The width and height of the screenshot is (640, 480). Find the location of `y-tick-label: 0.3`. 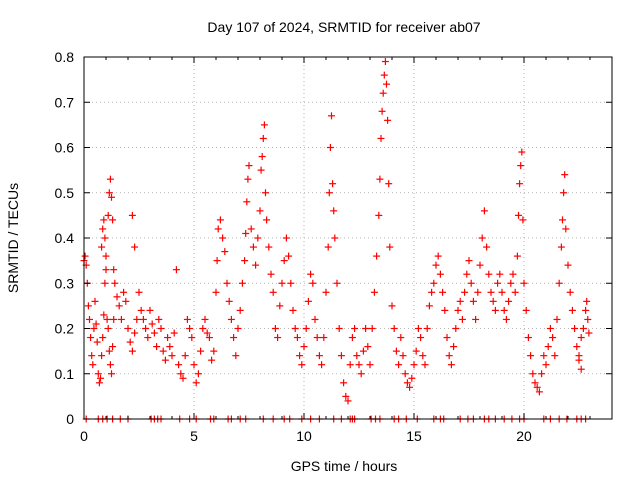

y-tick-label: 0.3 is located at coordinates (65, 283).